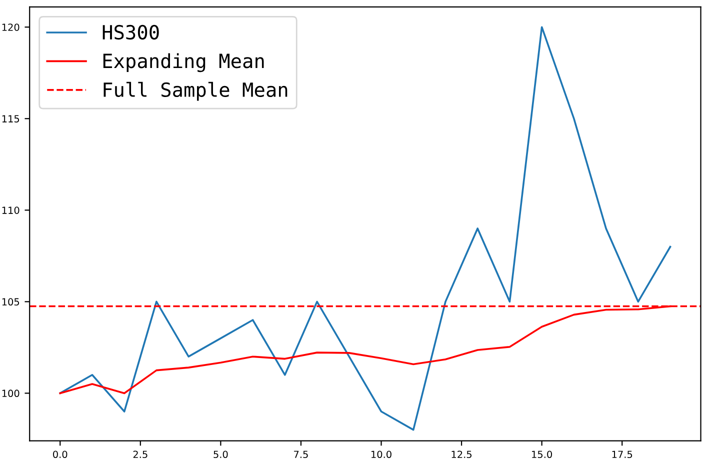 The height and width of the screenshot is (464, 705). I want to click on x-tick-label: 2.5, so click(140, 454).